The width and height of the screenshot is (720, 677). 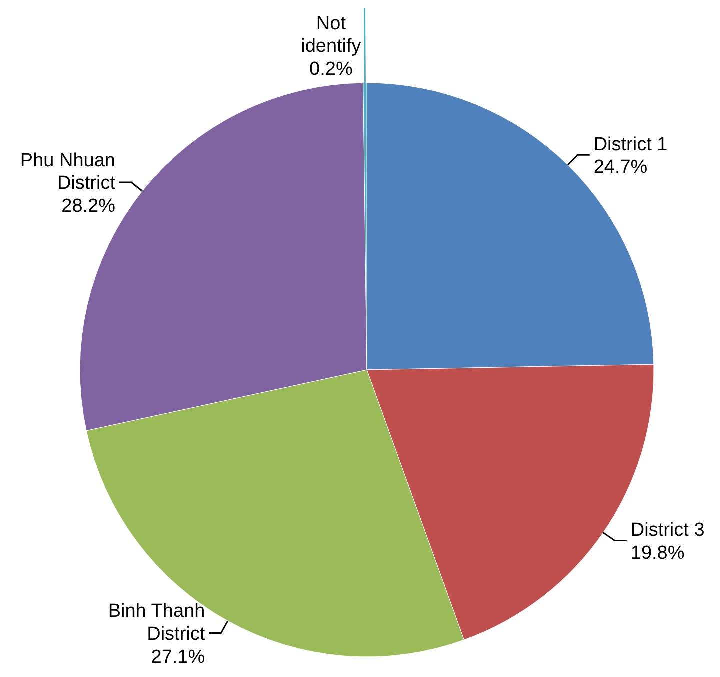 I want to click on slice-label: Binh Thanh District, so click(x=157, y=623).